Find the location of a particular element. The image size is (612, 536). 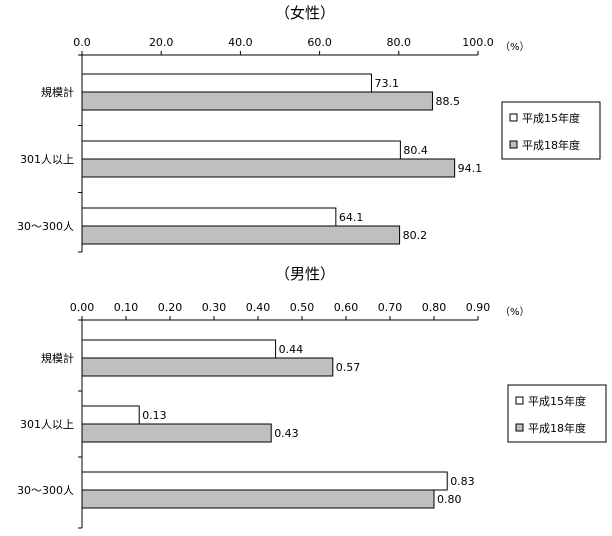

x-tick-label: 0.40 is located at coordinates (258, 307).